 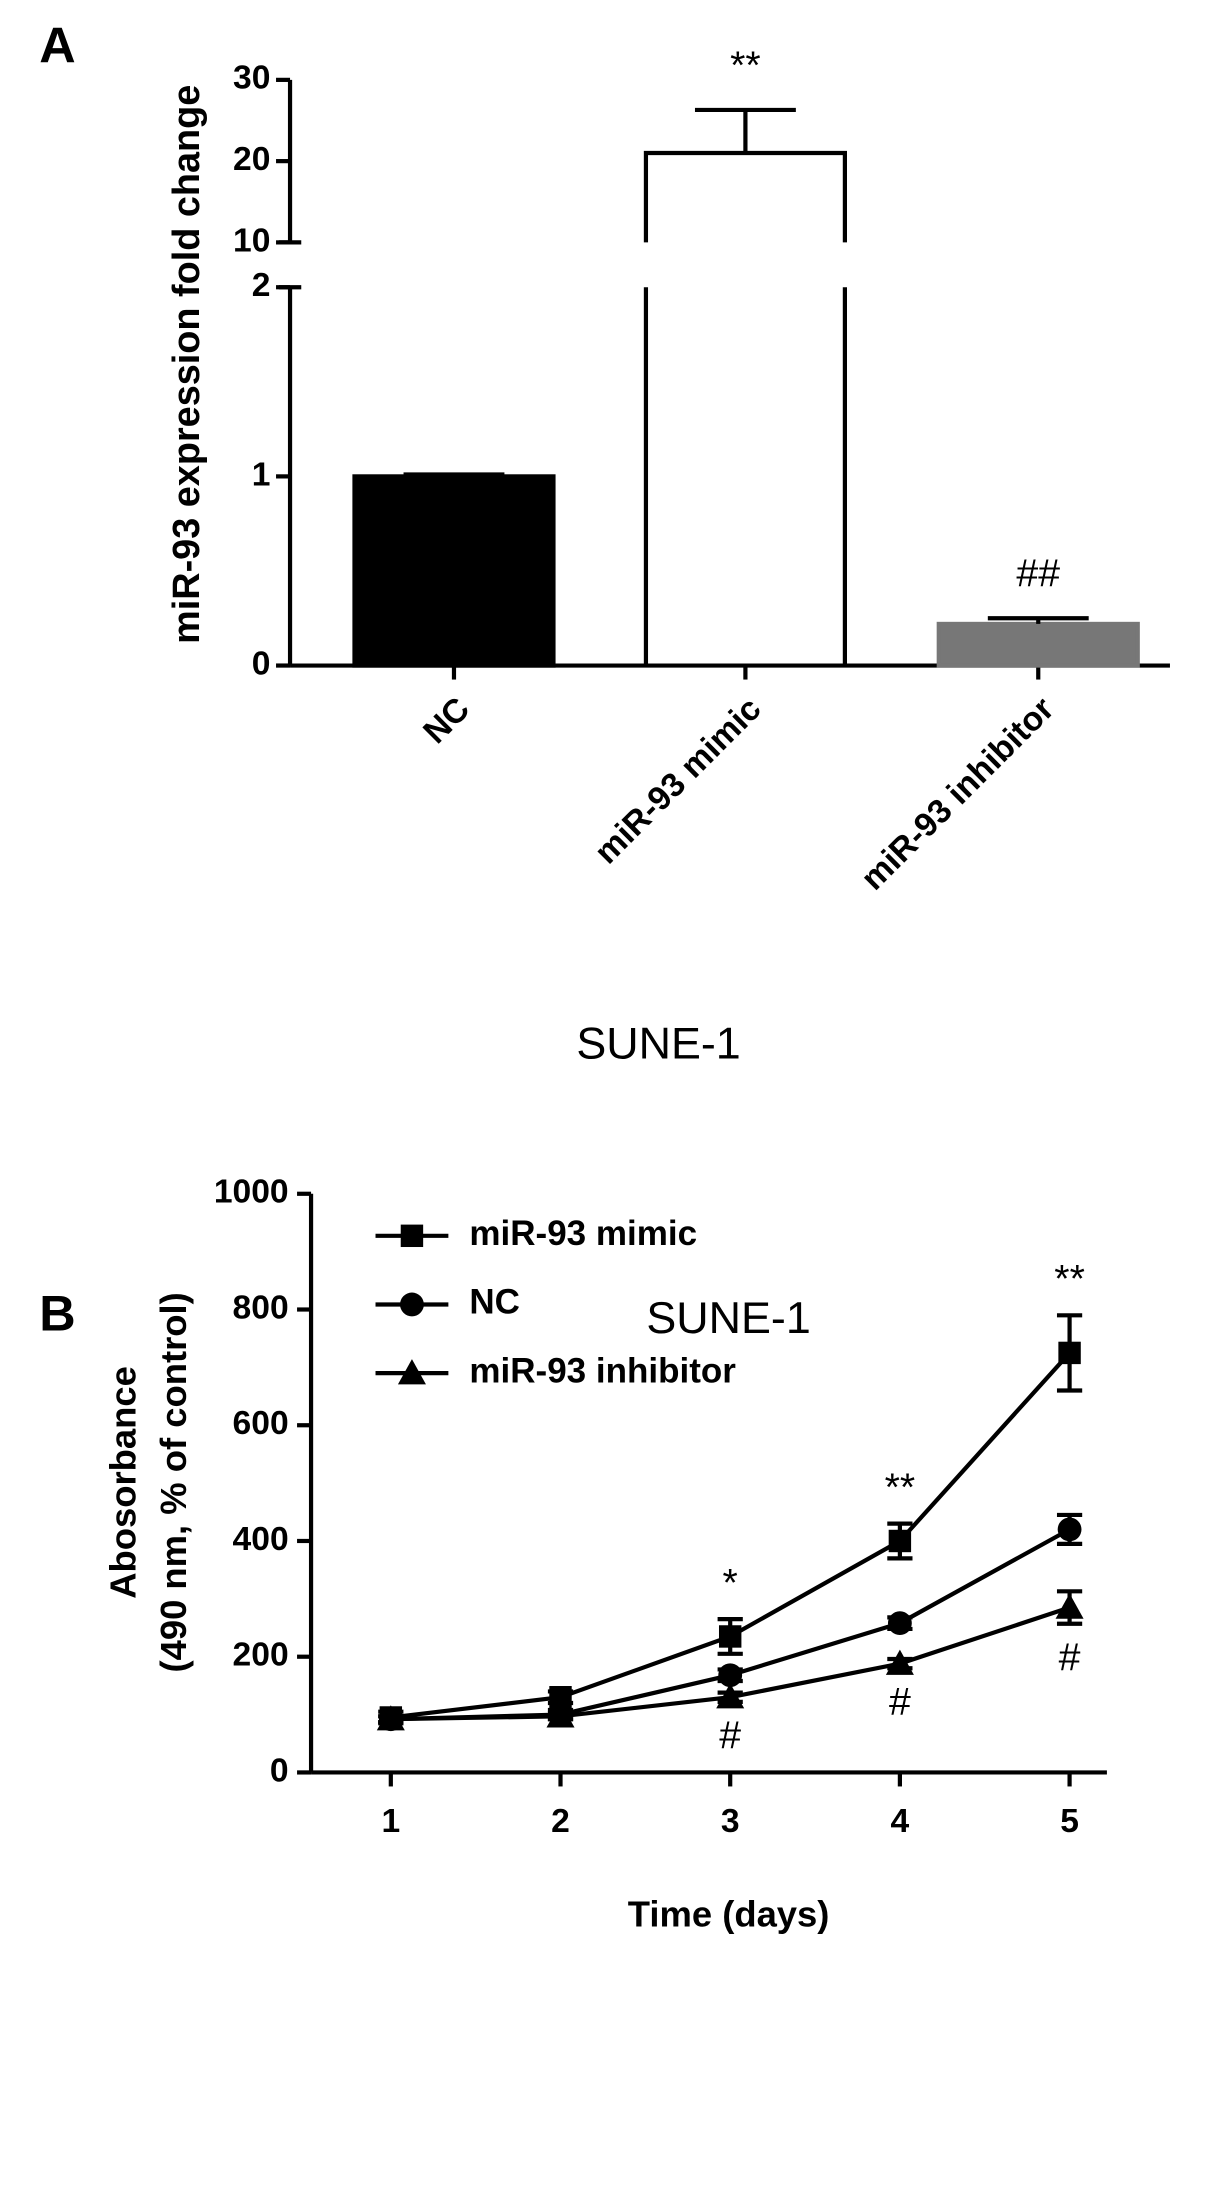 I want to click on x-axis-label: SUNE-1, so click(x=658, y=1042).